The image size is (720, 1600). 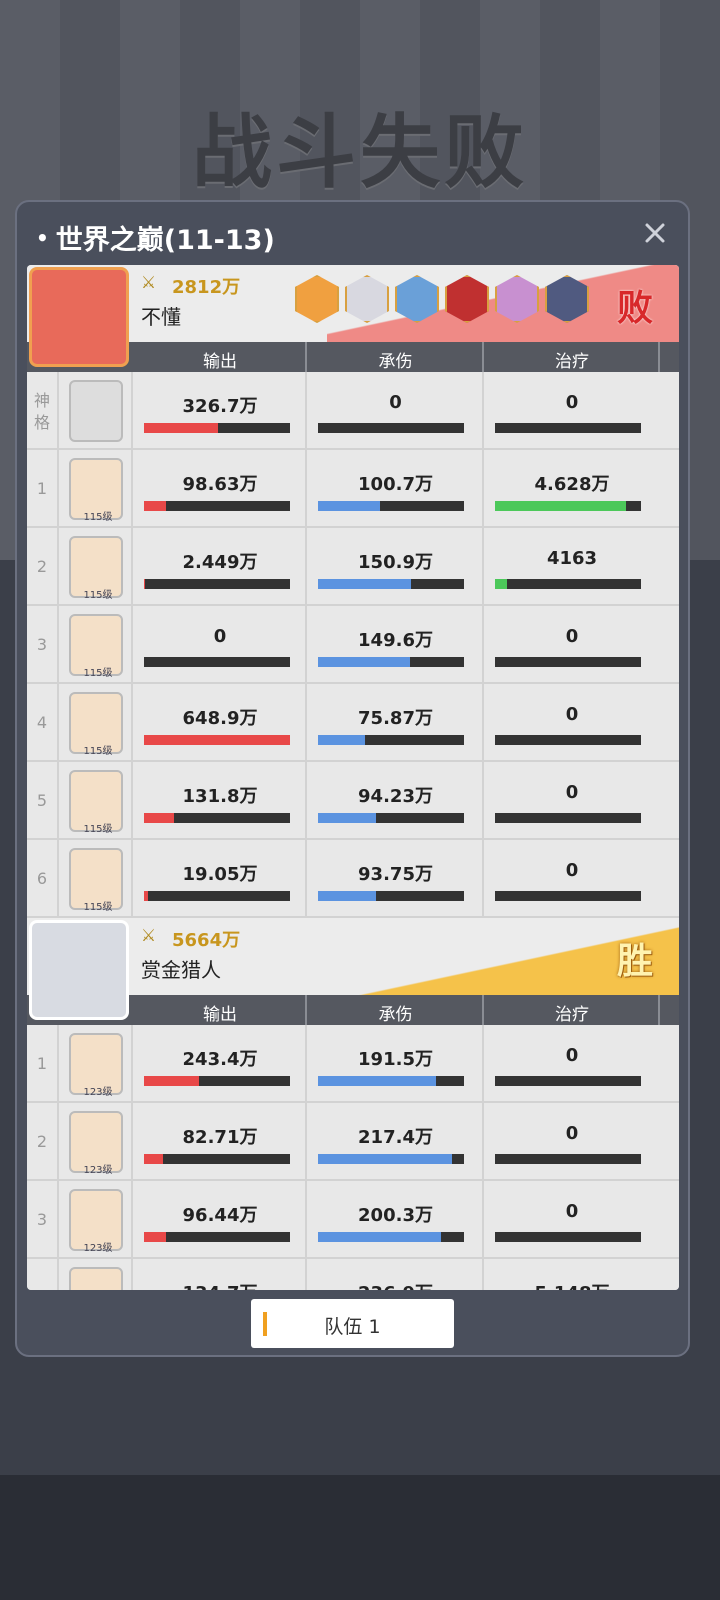 I want to click on stat-value: 4.628万, so click(x=572, y=484).